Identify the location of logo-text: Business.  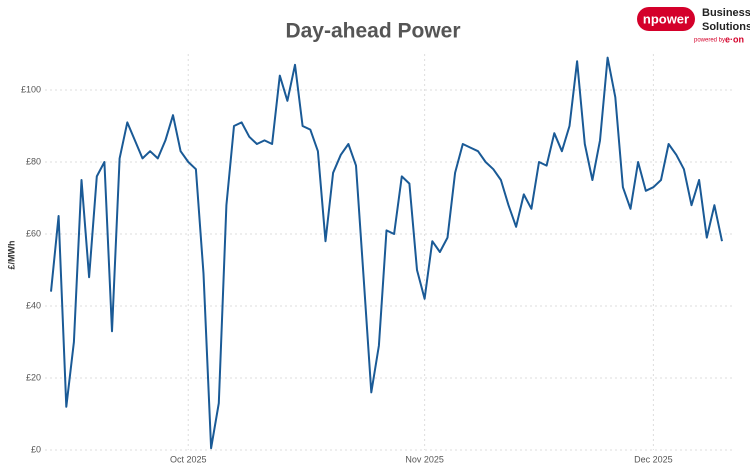
(726, 13).